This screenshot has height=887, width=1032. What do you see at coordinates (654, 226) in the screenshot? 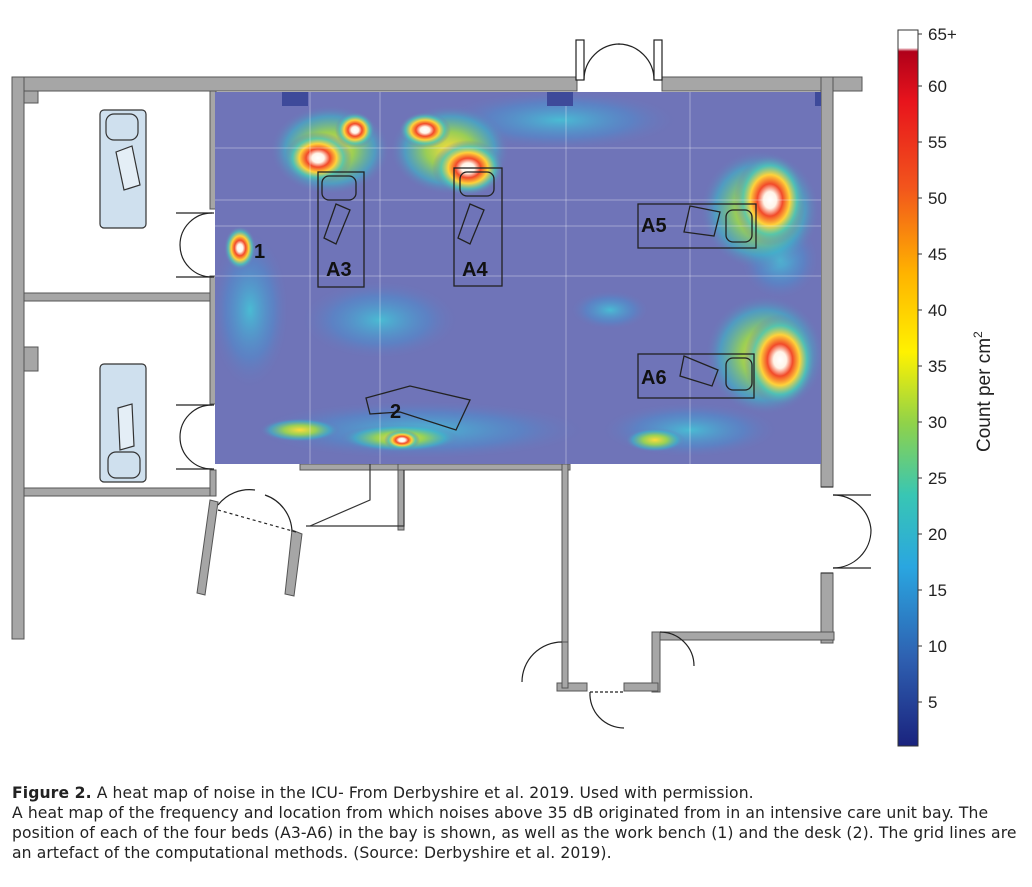
I see `bed-label-a5: A5` at bounding box center [654, 226].